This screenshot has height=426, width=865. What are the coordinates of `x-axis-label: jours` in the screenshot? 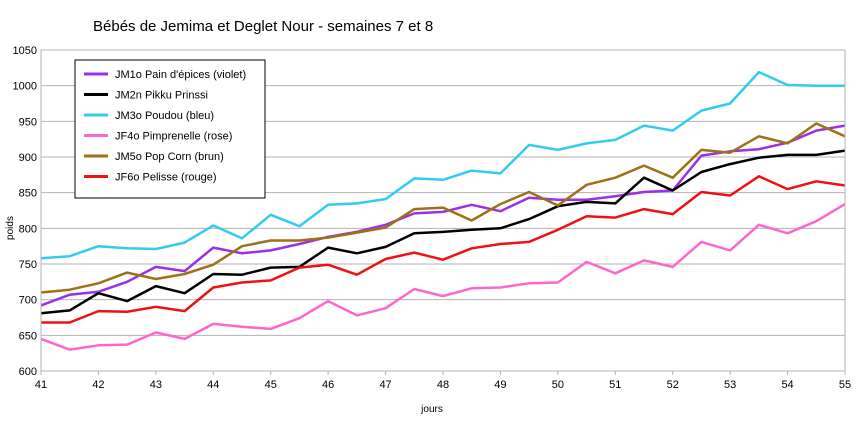 It's located at (431, 409).